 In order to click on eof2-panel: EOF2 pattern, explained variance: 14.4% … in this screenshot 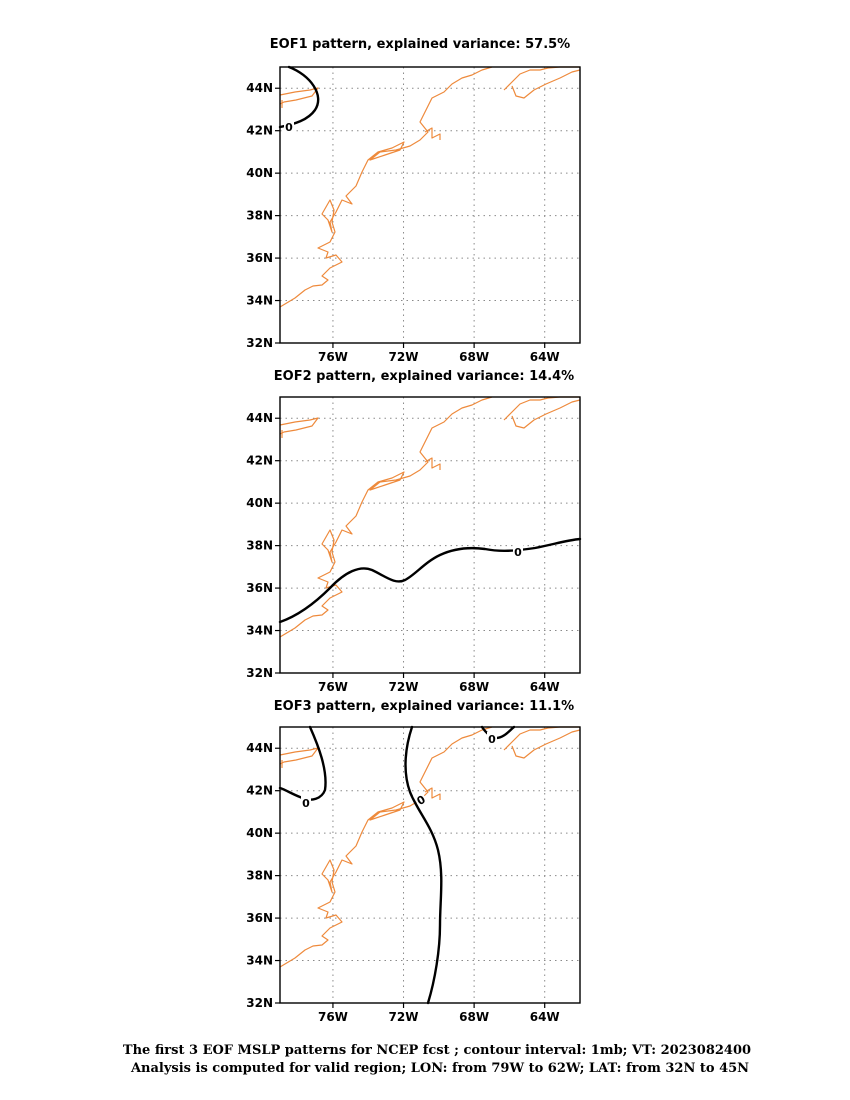, I will do `click(414, 531)`.